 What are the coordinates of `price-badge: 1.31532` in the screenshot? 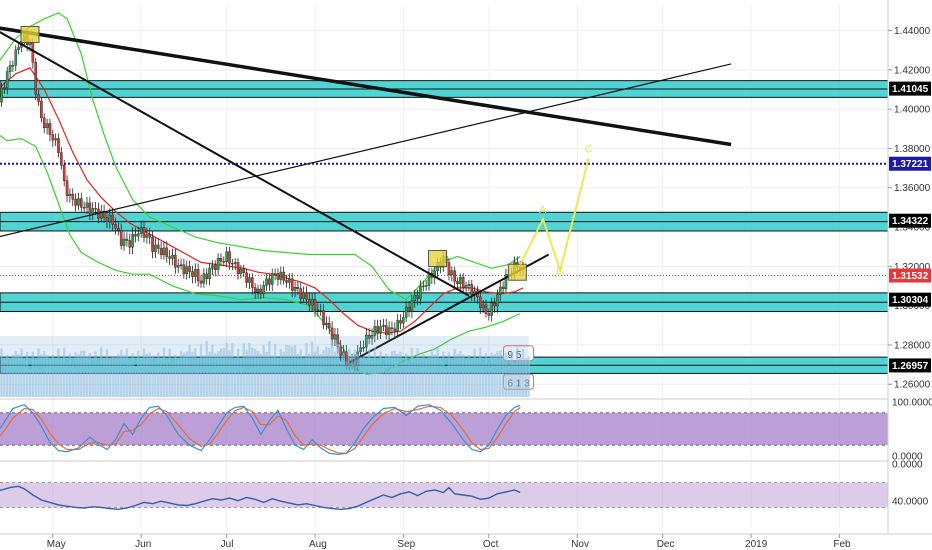 It's located at (910, 275).